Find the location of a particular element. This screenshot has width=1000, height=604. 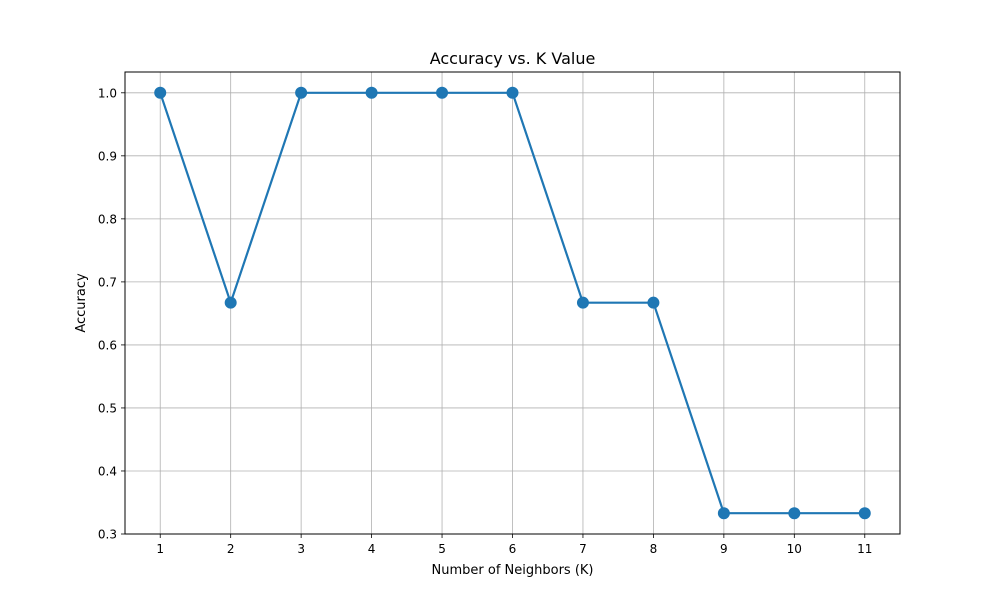

x-axis-label: Number of Neighbors (K) is located at coordinates (513, 570).